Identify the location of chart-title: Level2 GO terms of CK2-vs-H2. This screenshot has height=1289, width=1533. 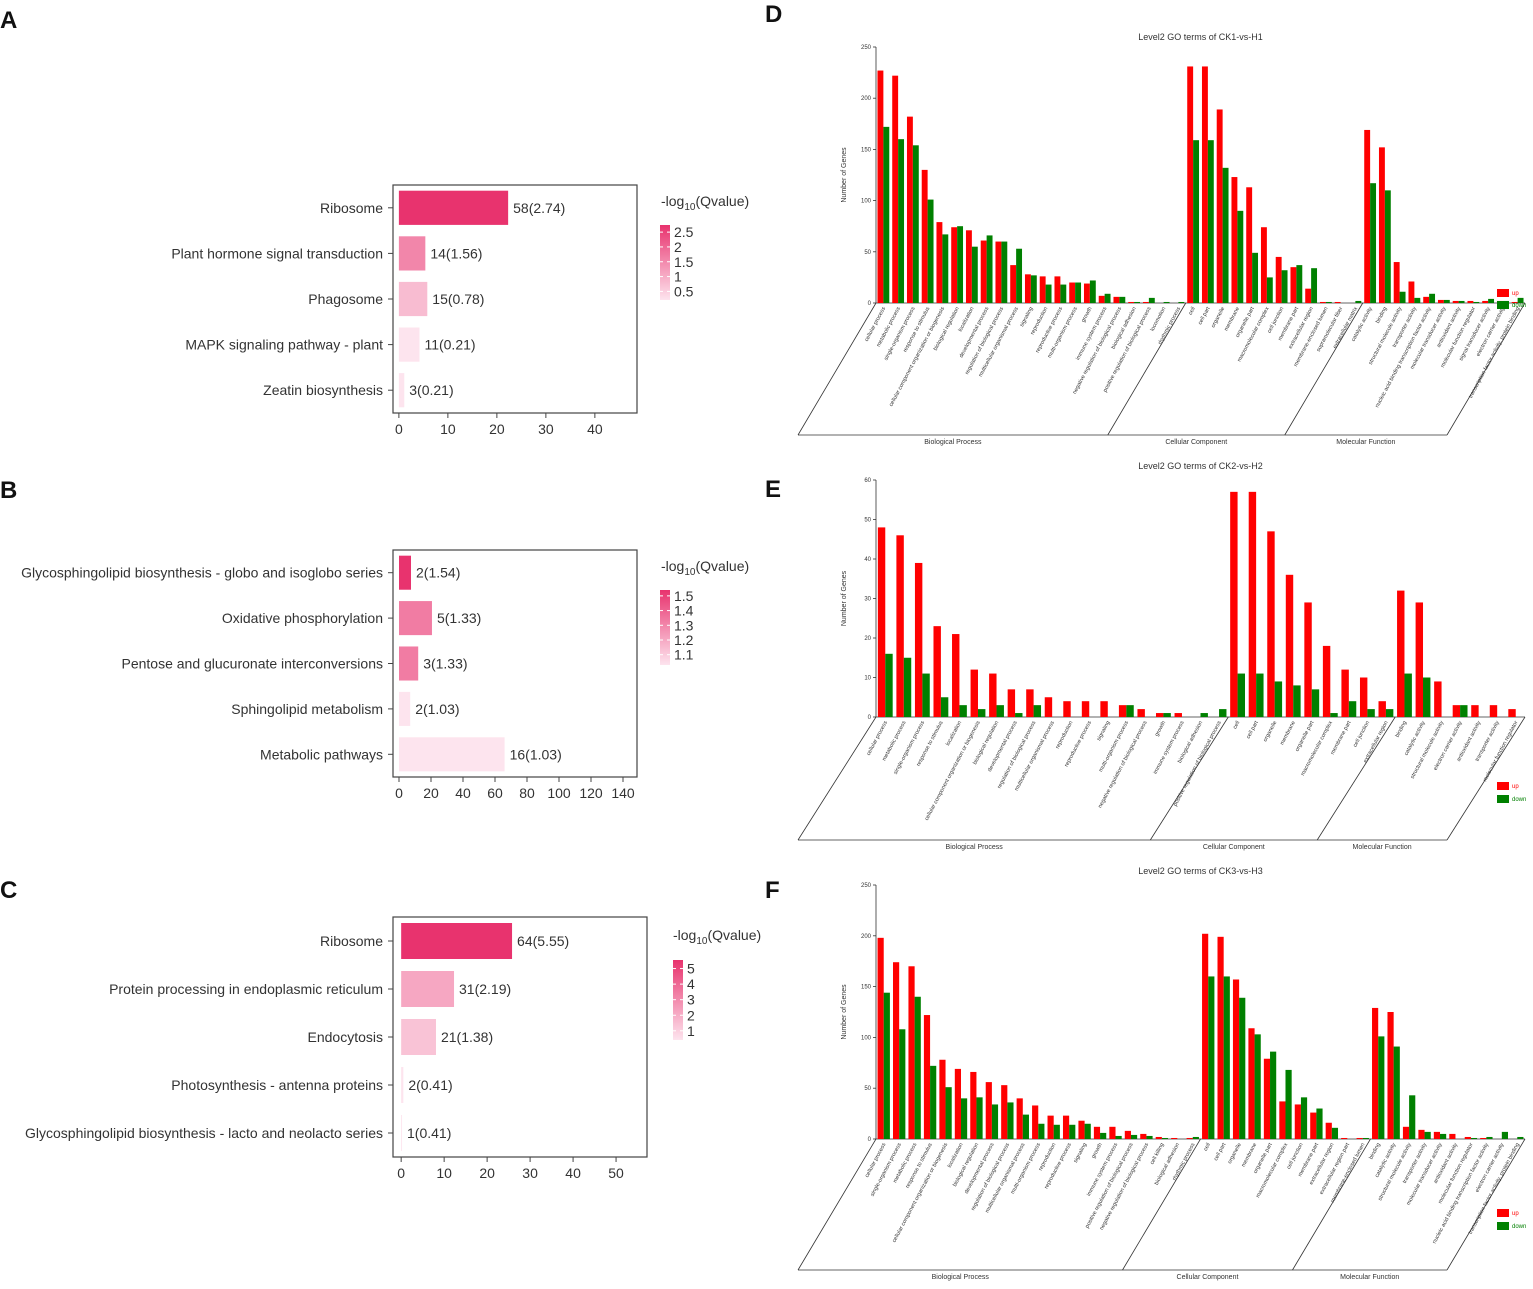
(1200, 466).